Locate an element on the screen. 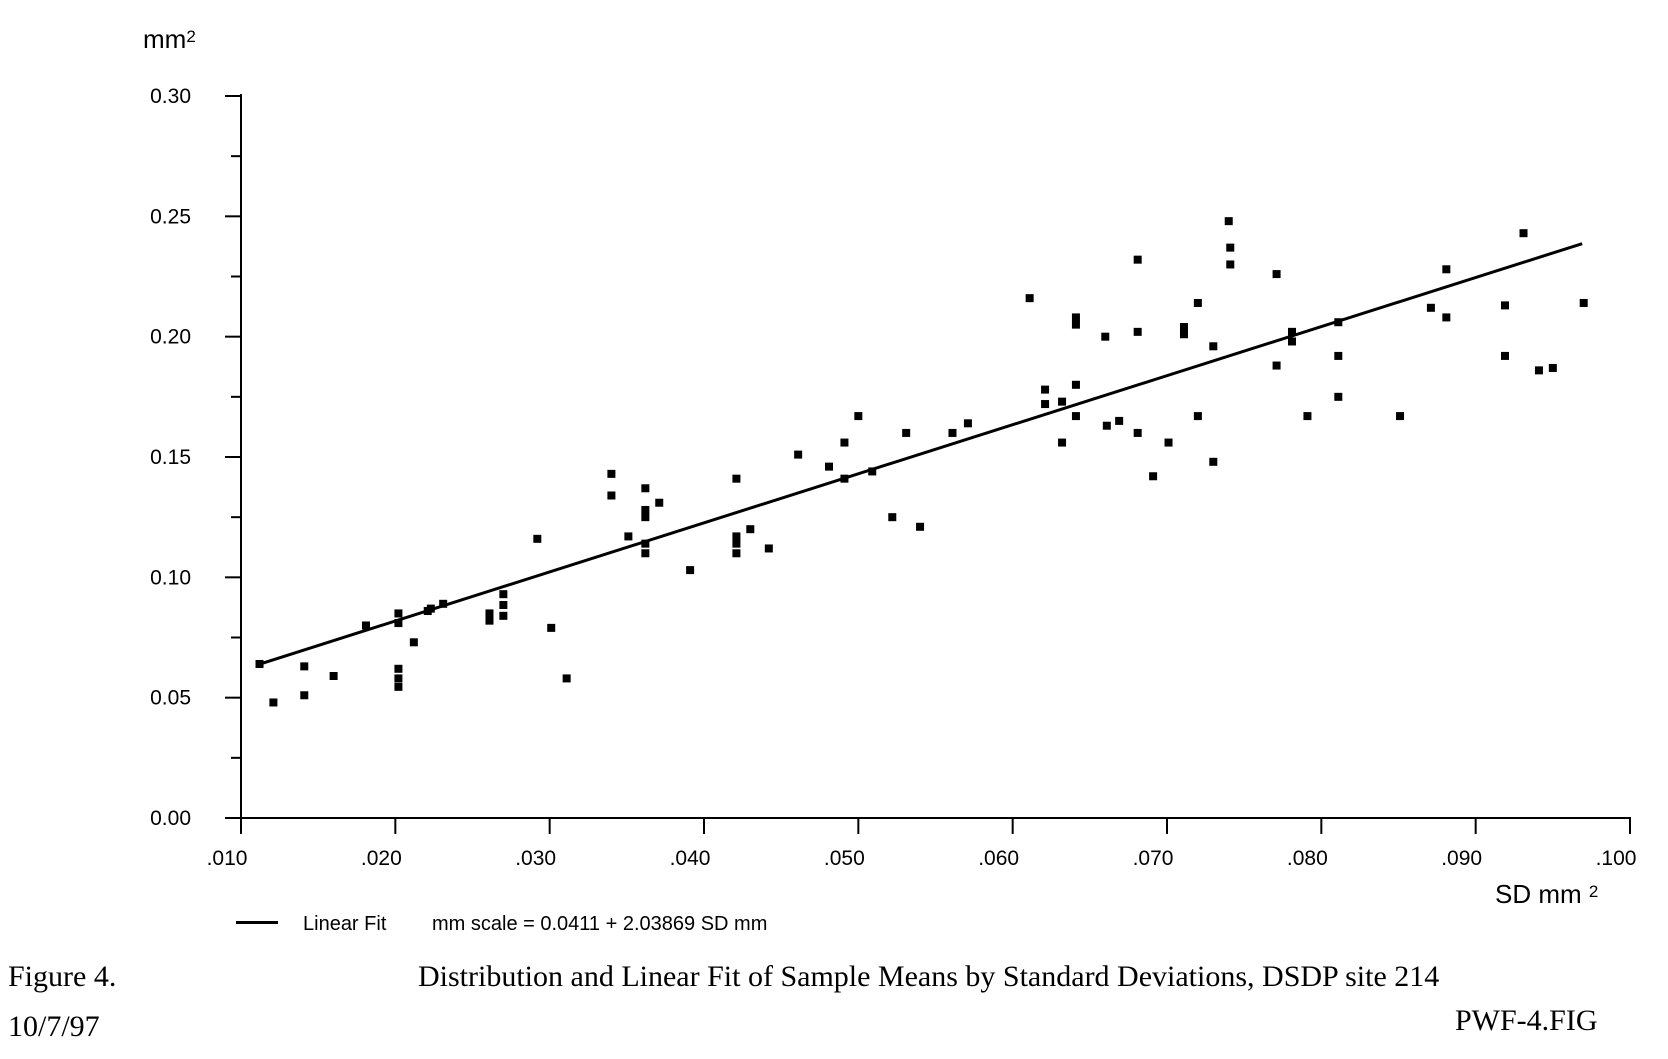 The image size is (1668, 1059). y-tick-label: 0.25 is located at coordinates (170, 216).